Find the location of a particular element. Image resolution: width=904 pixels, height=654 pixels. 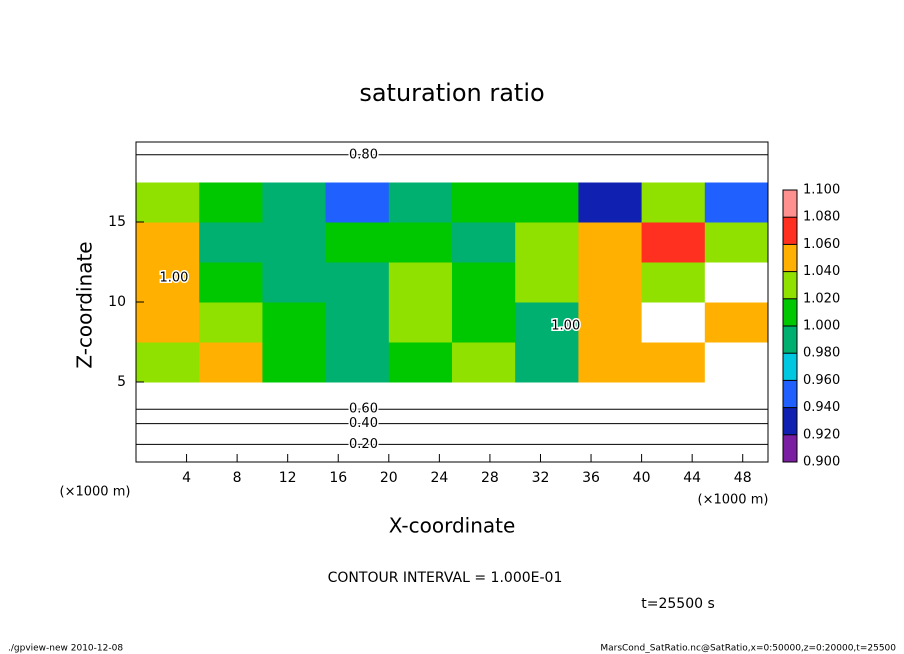

colorbar-label: 0.920 is located at coordinates (821, 434).